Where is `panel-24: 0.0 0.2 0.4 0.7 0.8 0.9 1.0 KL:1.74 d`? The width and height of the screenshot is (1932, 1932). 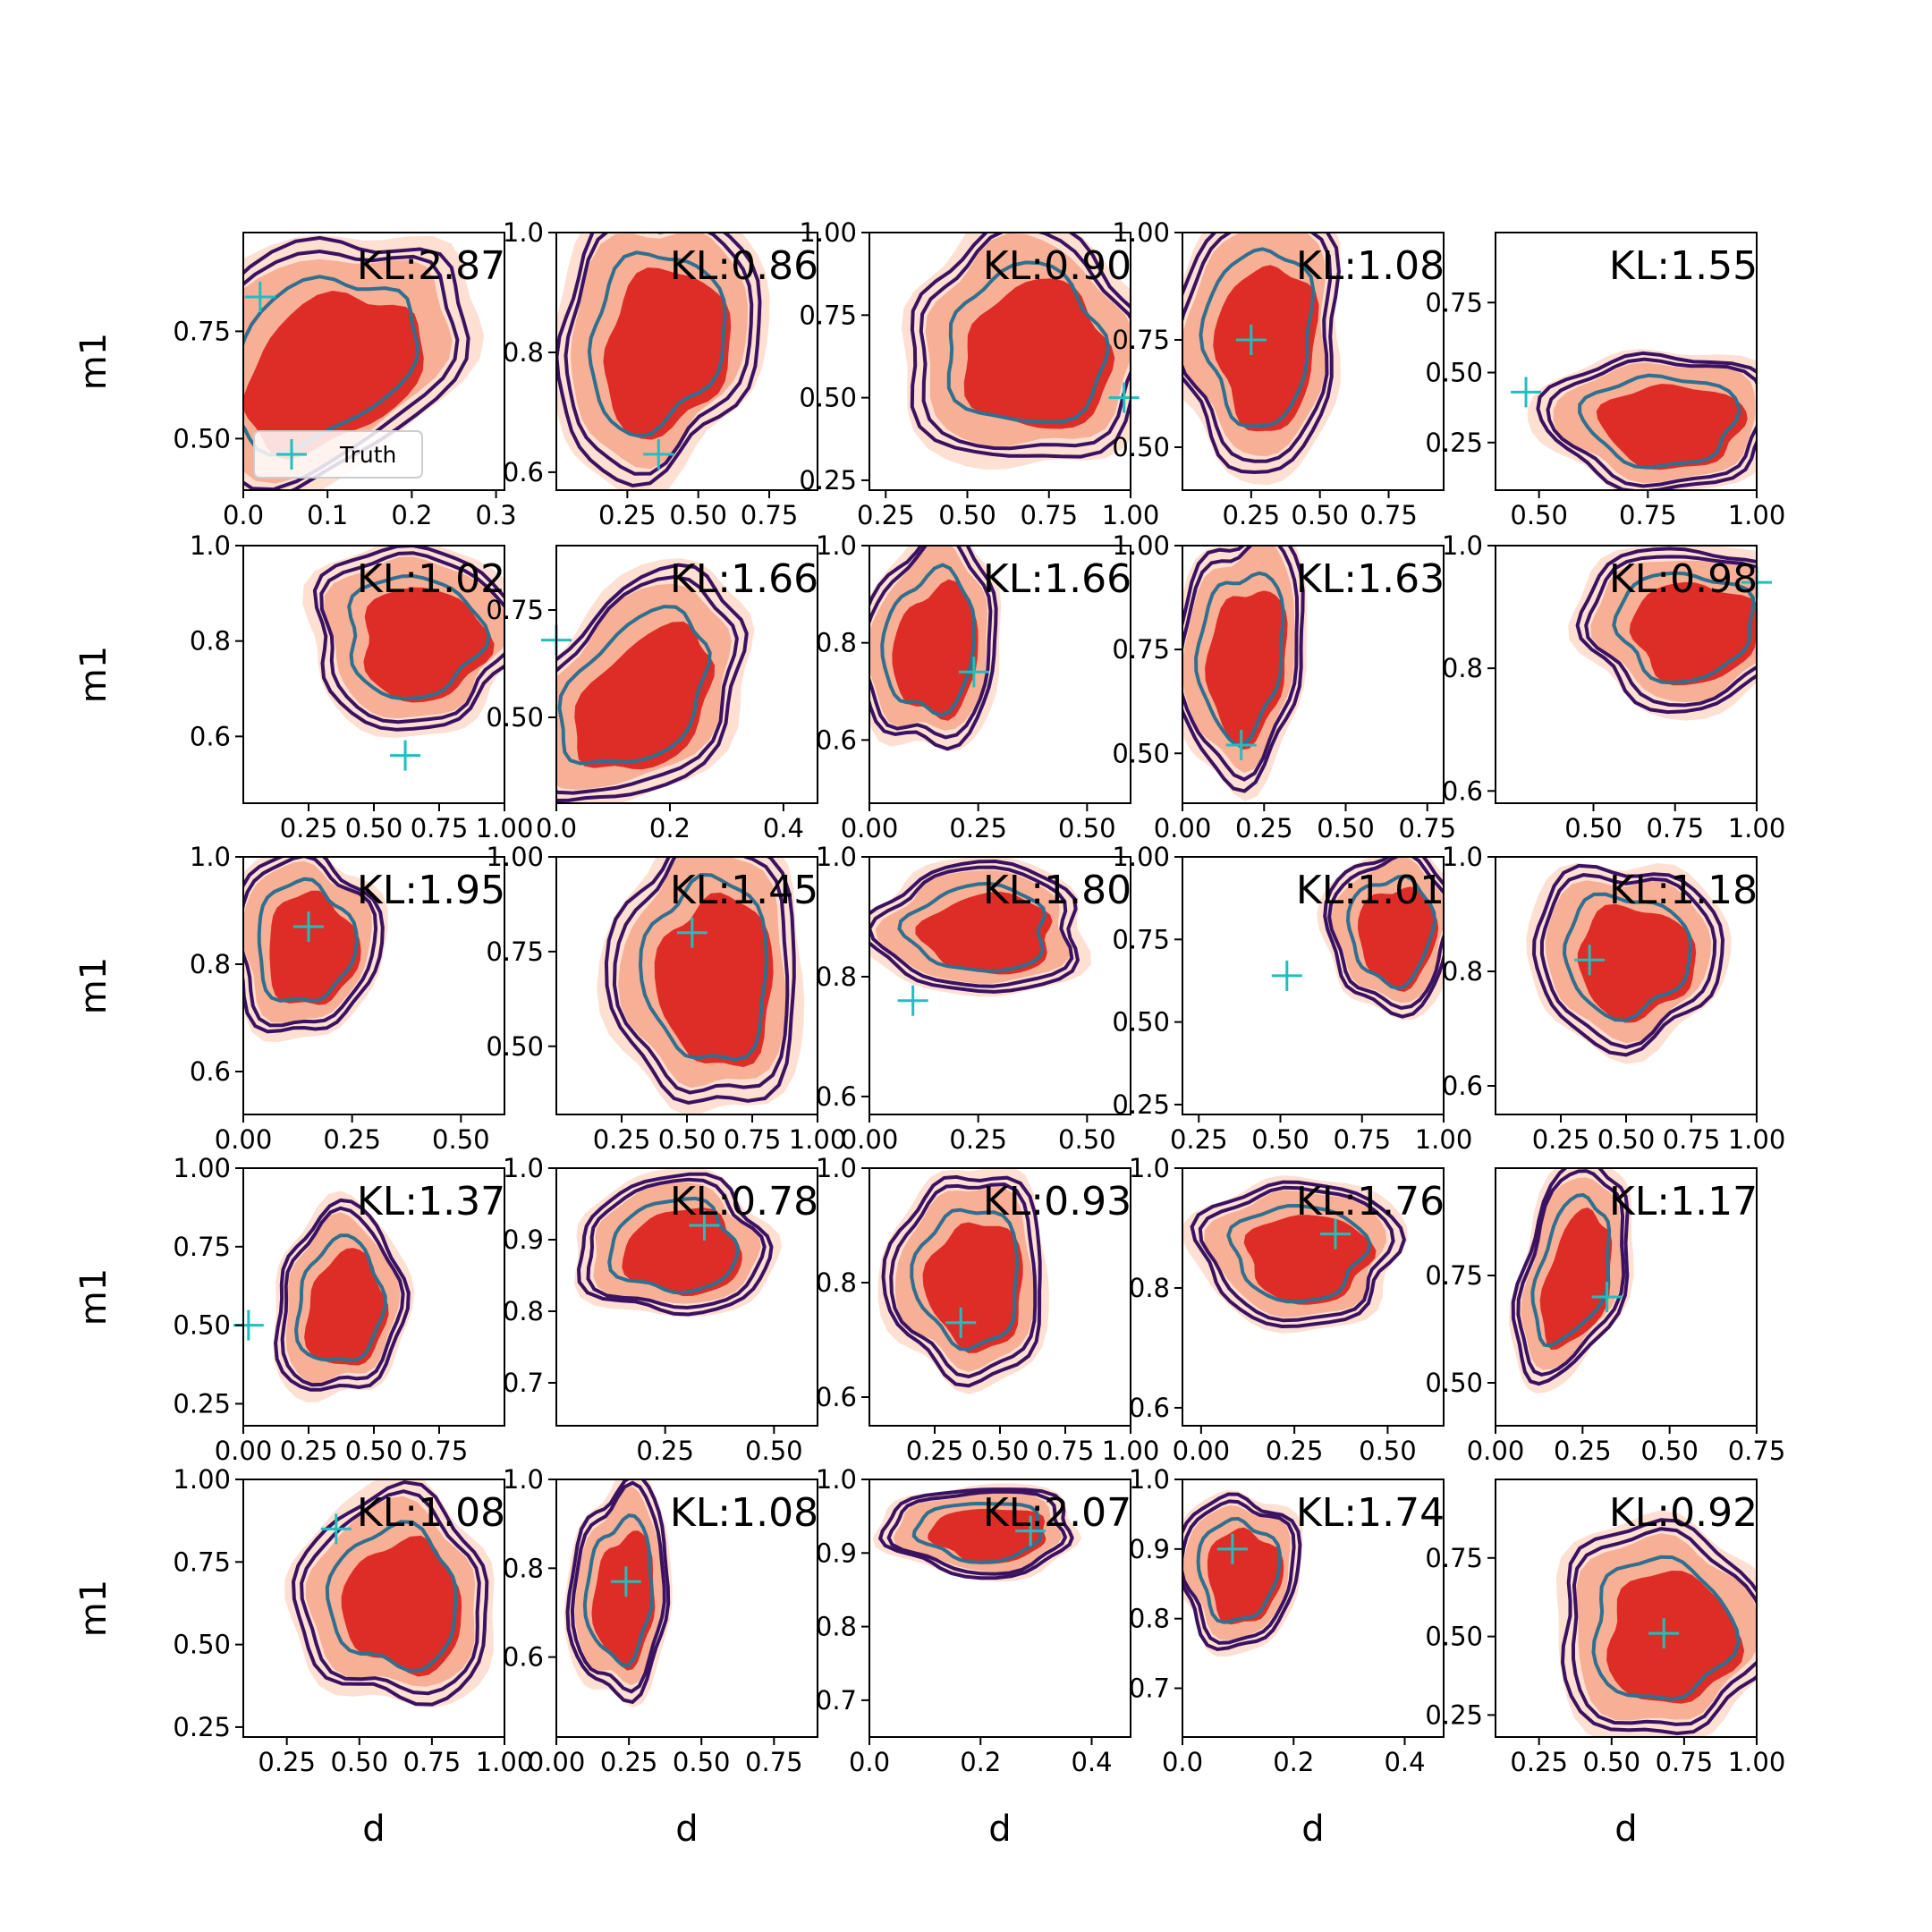
panel-24: 0.0 0.2 0.4 0.7 0.8 0.9 1.0 KL:1.74 d is located at coordinates (1287, 1657).